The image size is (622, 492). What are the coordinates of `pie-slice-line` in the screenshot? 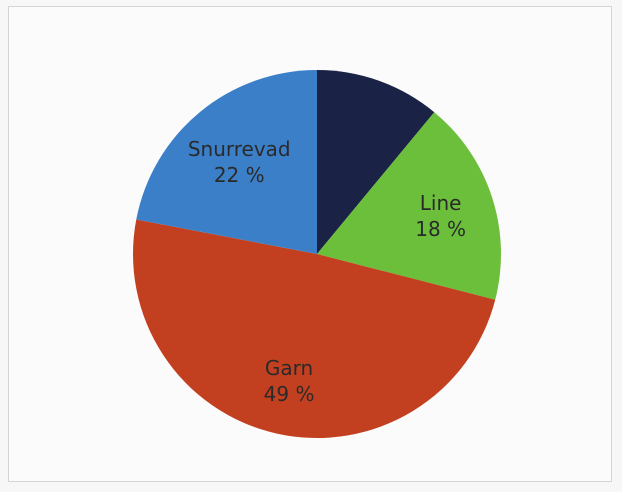 It's located at (409, 206).